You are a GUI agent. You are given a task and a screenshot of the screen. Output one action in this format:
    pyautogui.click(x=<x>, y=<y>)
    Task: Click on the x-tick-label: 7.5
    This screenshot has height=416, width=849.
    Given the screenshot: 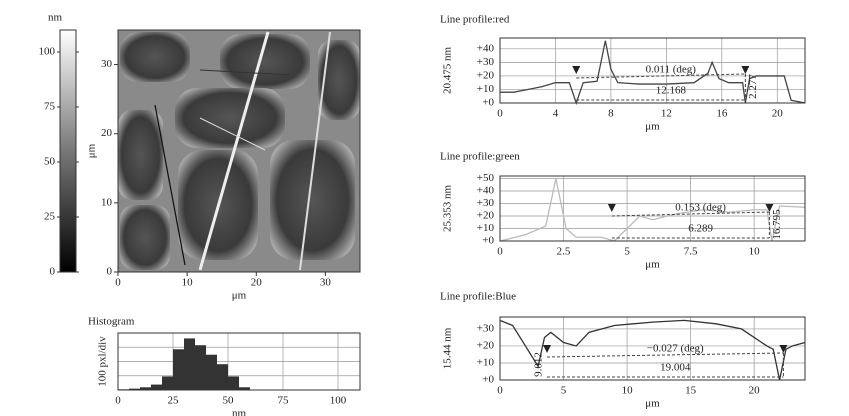 What is the action you would take?
    pyautogui.click(x=691, y=252)
    